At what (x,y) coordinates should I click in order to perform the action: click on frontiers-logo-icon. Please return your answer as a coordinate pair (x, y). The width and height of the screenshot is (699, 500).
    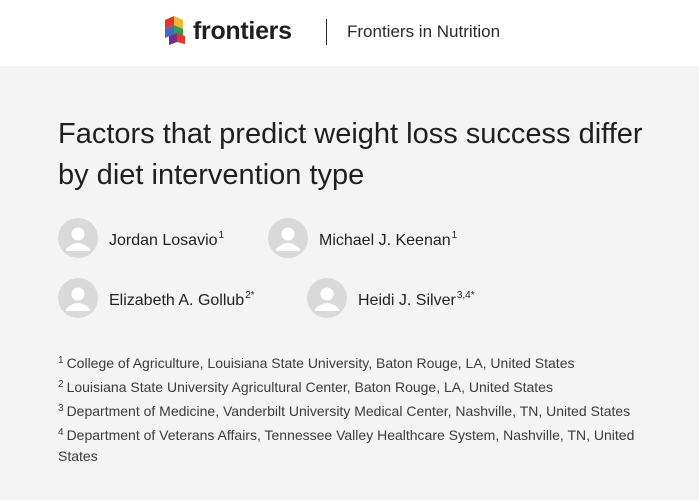
    Looking at the image, I should click on (175, 30).